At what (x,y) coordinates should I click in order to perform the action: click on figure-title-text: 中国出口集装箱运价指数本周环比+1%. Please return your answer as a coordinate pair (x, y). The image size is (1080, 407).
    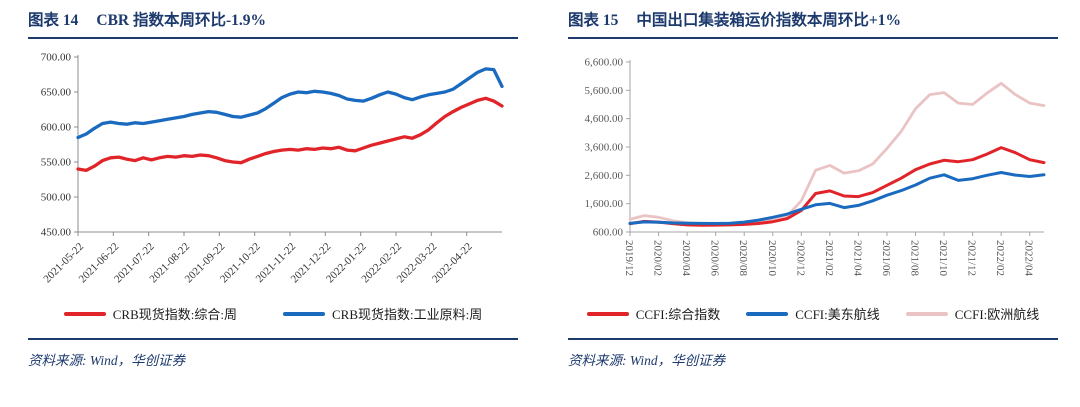
    Looking at the image, I should click on (768, 20).